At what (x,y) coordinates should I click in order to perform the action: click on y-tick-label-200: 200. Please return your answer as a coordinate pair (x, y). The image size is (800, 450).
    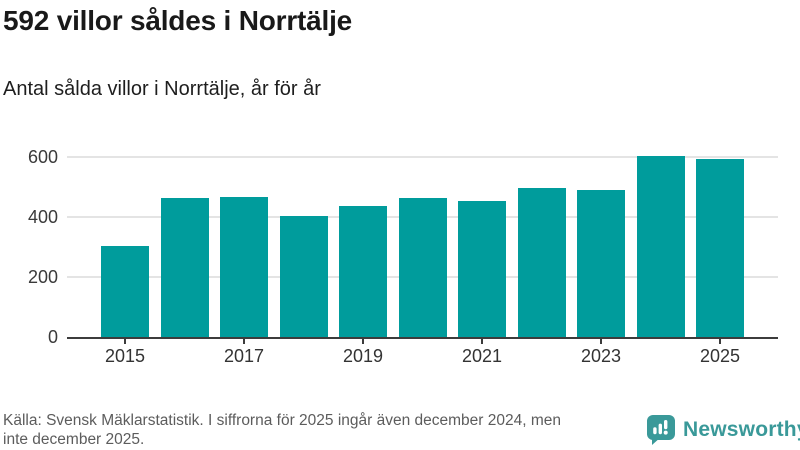
    Looking at the image, I should click on (42, 277).